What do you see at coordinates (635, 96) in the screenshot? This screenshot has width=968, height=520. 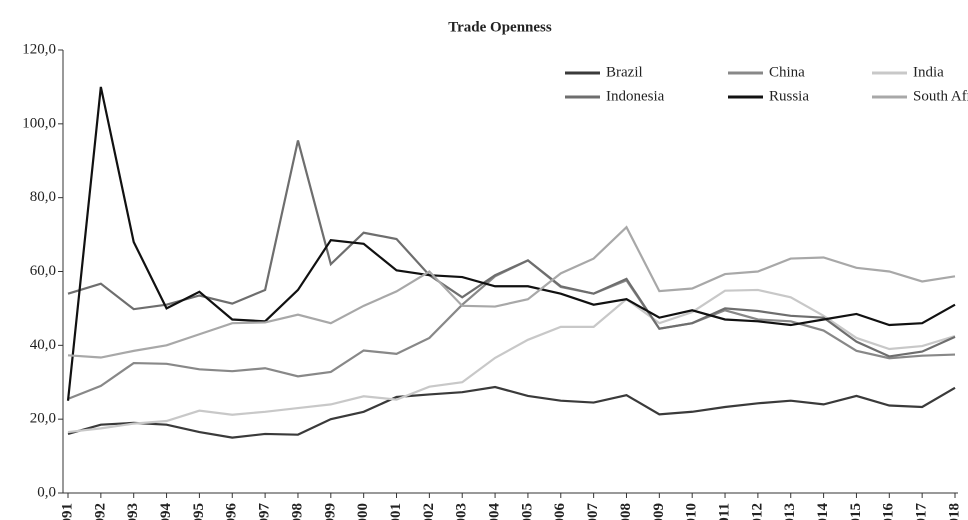 I see `legend-label: Indonesia` at bounding box center [635, 96].